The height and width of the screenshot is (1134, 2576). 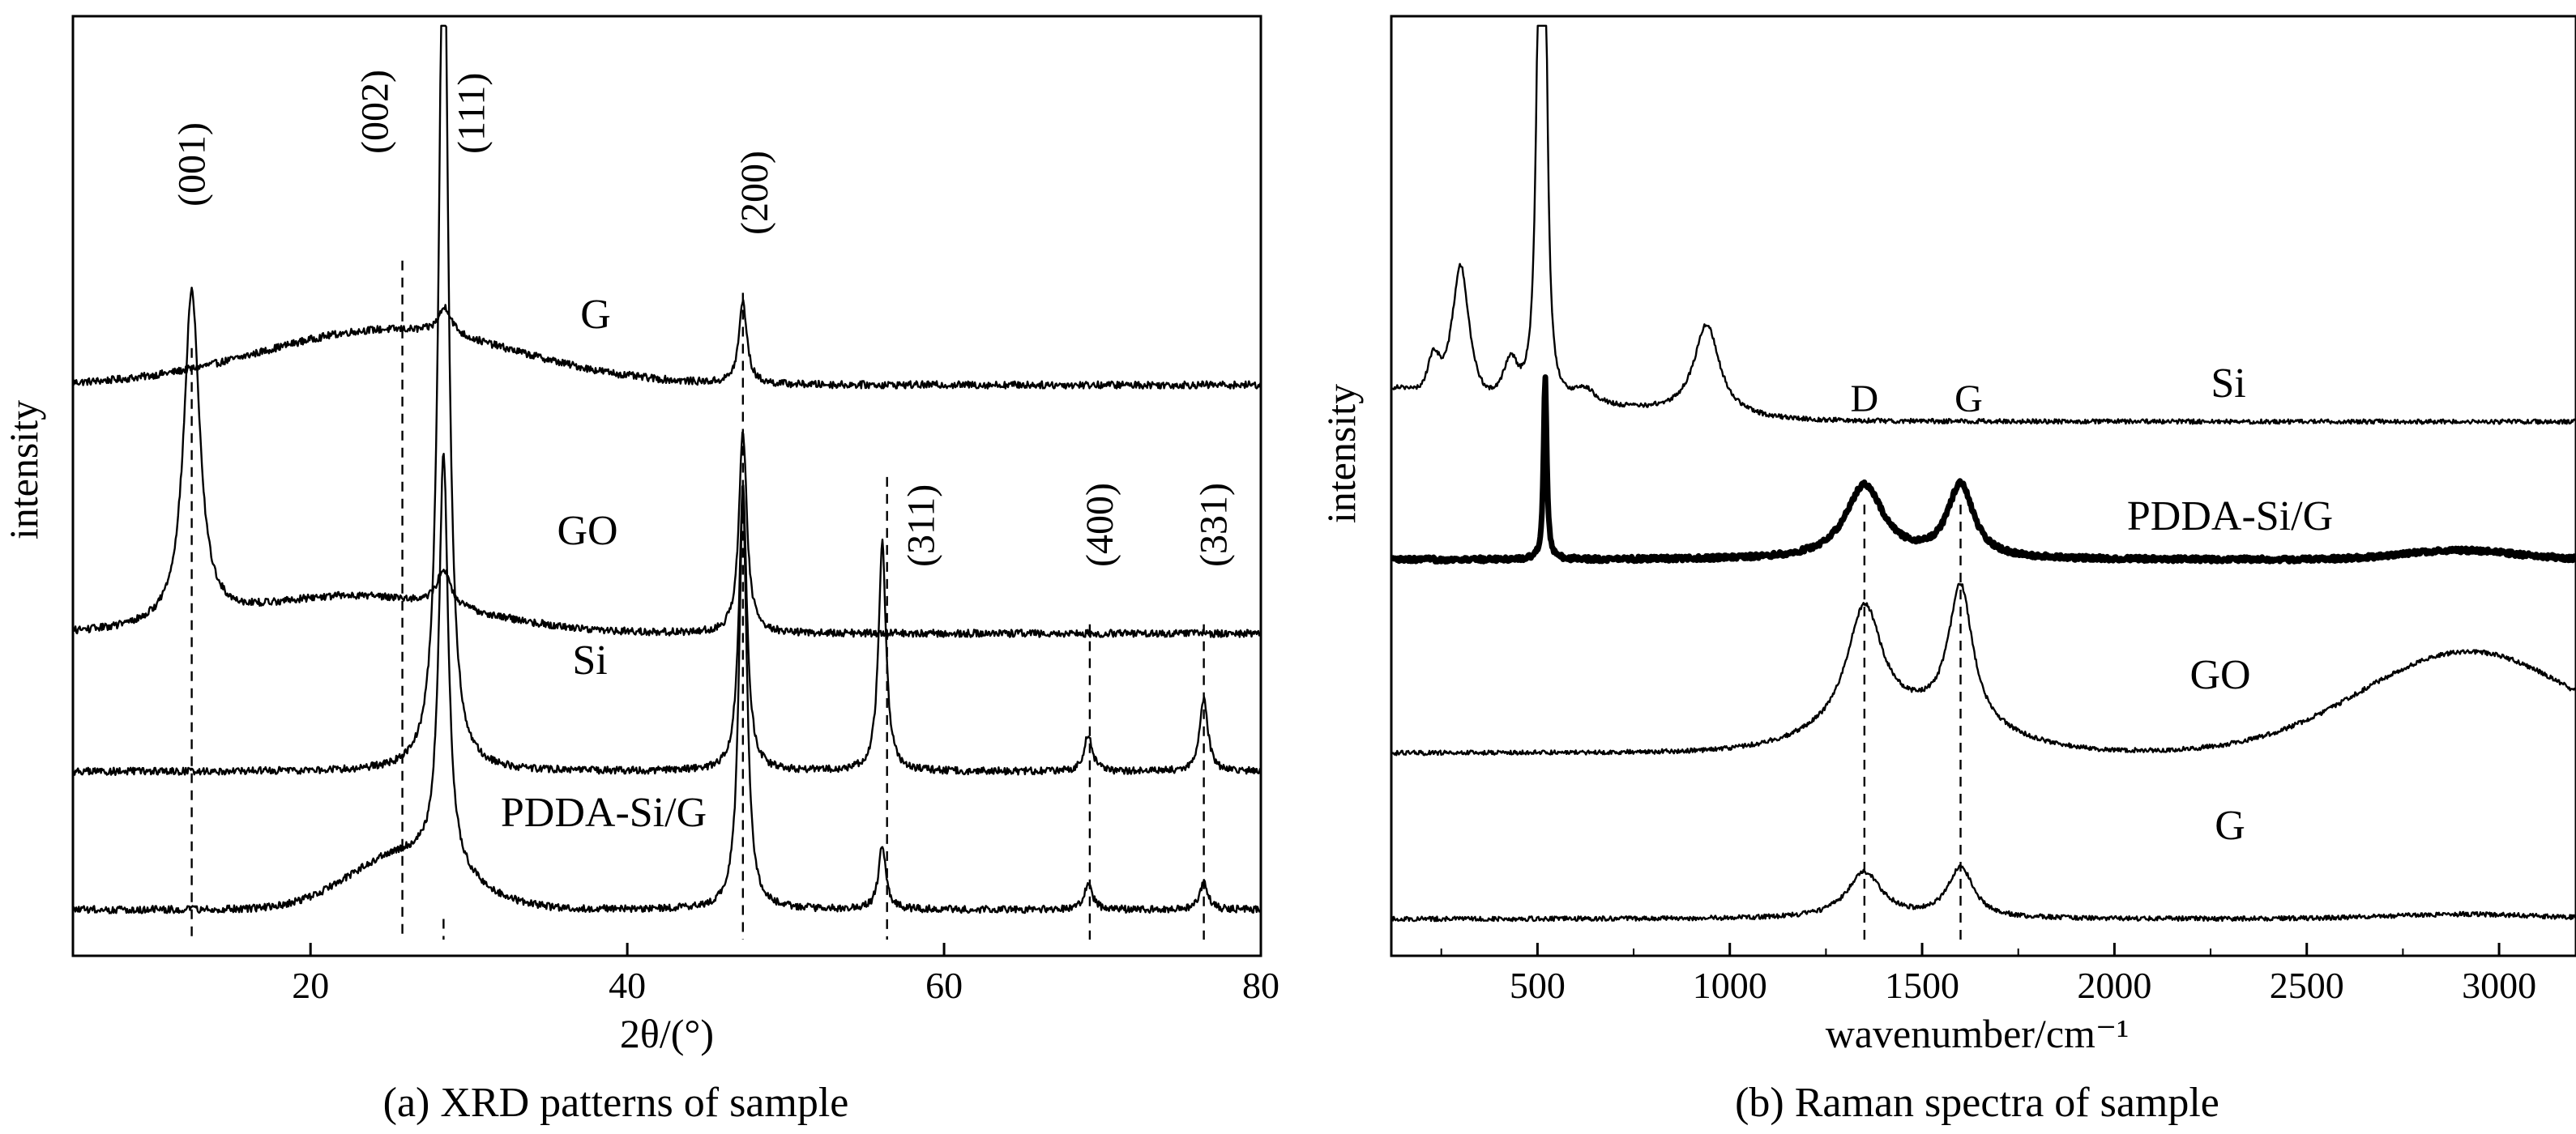 What do you see at coordinates (2230, 604) in the screenshot?
I see `raman-series-labels: Si PDDA-Si/G GO G` at bounding box center [2230, 604].